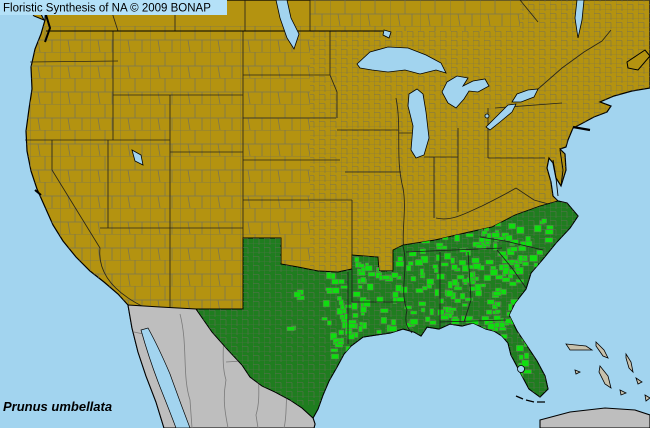 The height and width of the screenshot is (428, 650). I want to click on species-label: Prunus umbellata, so click(57, 406).